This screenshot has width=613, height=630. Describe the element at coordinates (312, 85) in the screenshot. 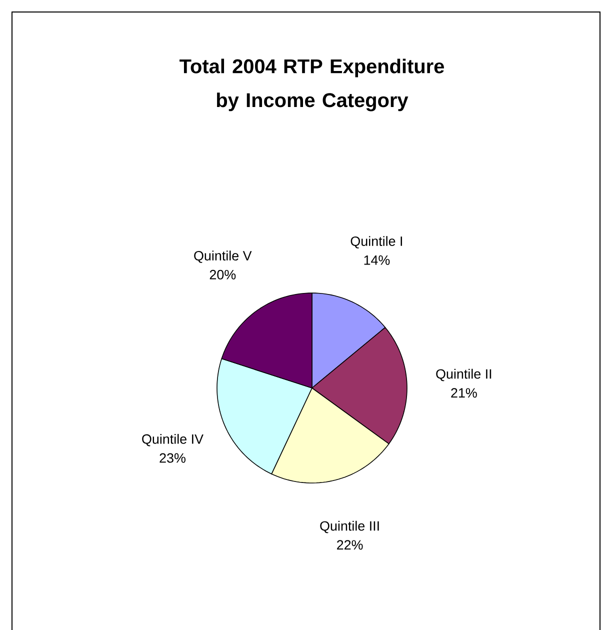

I see `chart-title: Total 2004 RTP Expenditure by Income Category` at that location.